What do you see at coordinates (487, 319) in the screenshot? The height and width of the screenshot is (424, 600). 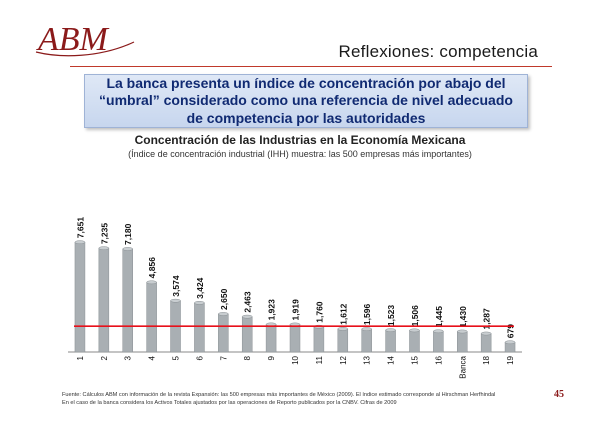 I see `bar-value-label: 1,287` at bounding box center [487, 319].